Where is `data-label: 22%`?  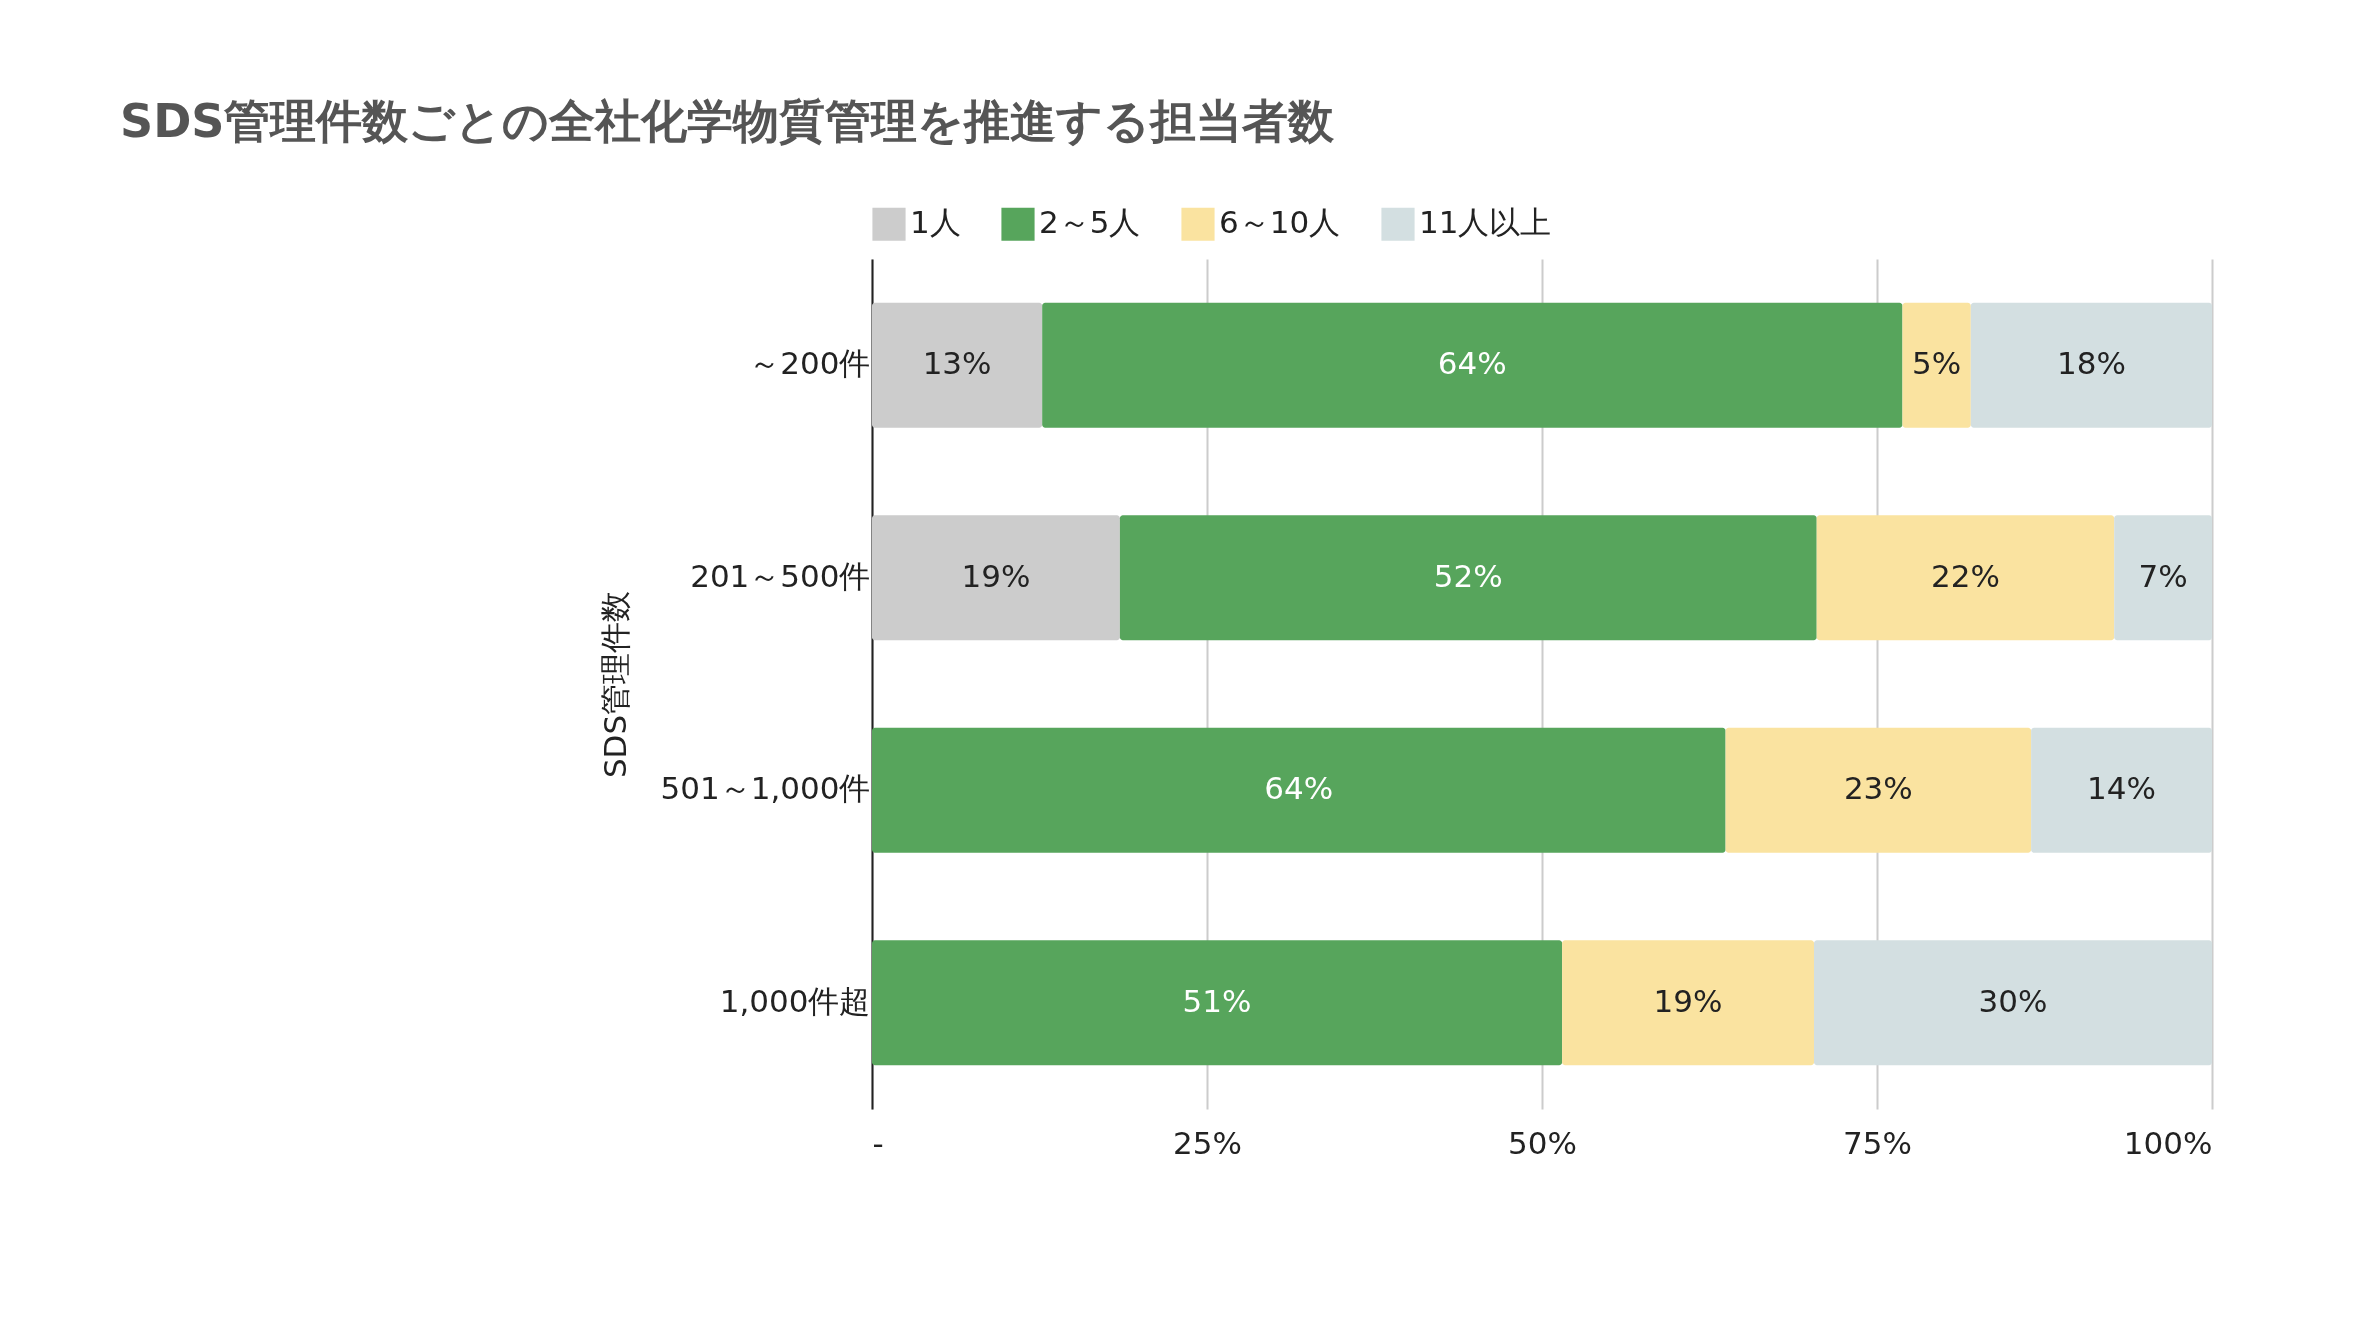 data-label: 22% is located at coordinates (1965, 575).